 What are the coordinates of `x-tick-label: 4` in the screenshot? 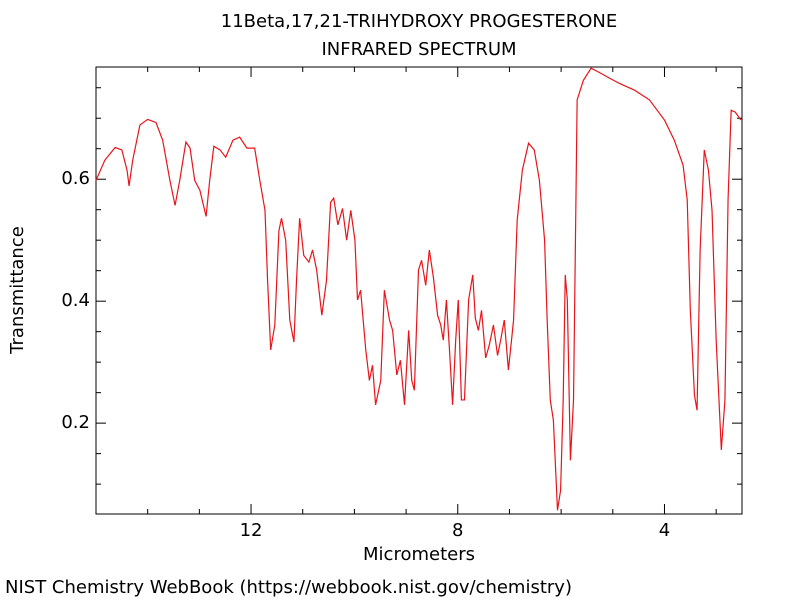 It's located at (664, 530).